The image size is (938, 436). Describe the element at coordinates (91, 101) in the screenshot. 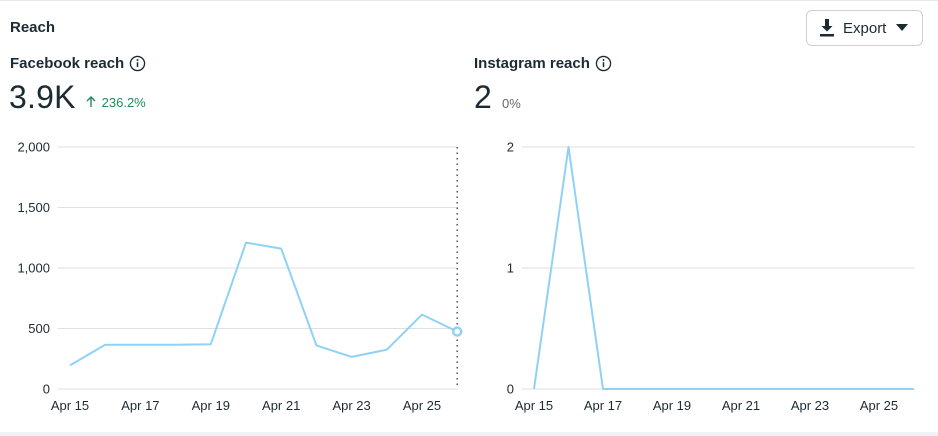

I see `arrow-up-icon` at that location.